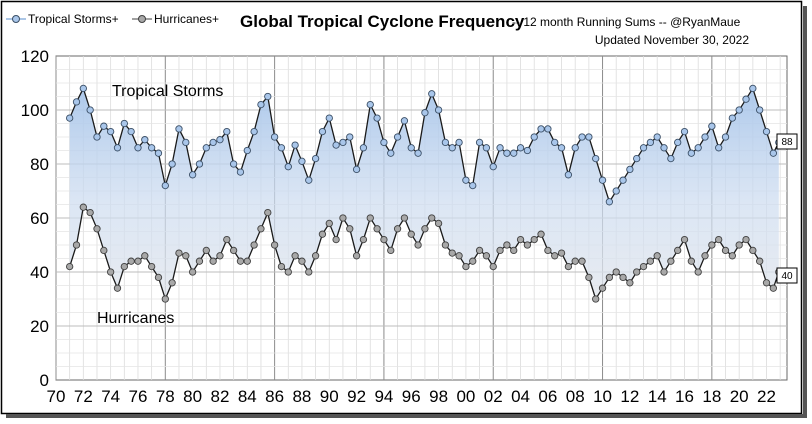  What do you see at coordinates (274, 396) in the screenshot?
I see `x-tick-label: 86` at bounding box center [274, 396].